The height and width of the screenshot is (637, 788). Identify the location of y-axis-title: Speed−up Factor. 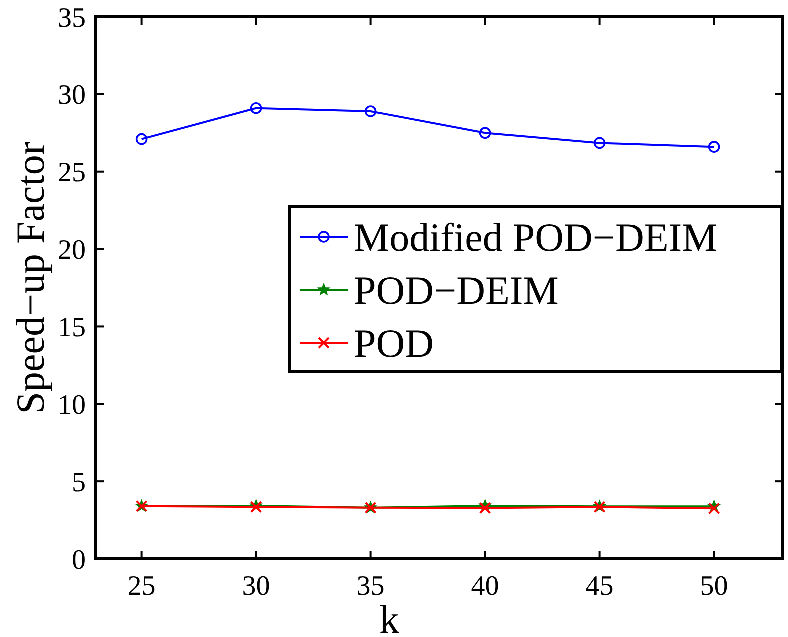
(30, 278).